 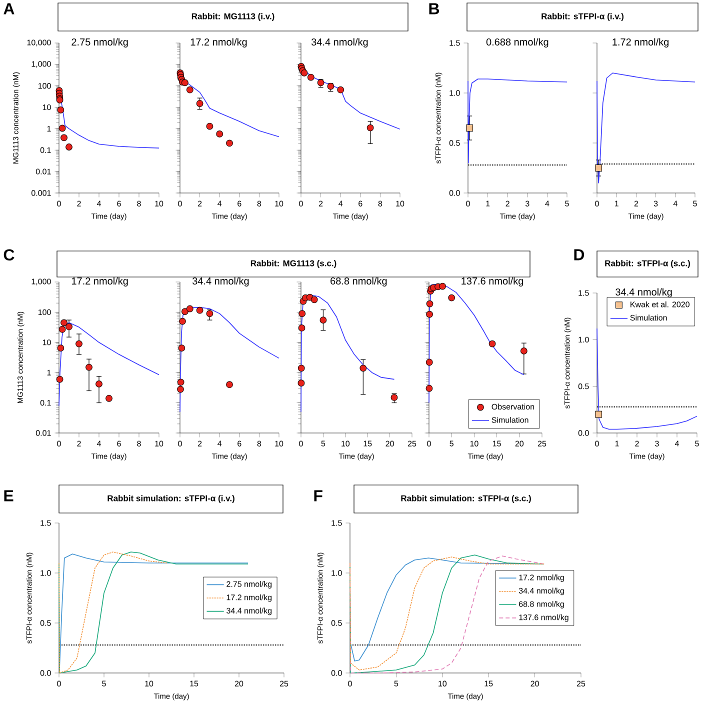 What do you see at coordinates (9, 255) in the screenshot?
I see `text: C` at bounding box center [9, 255].